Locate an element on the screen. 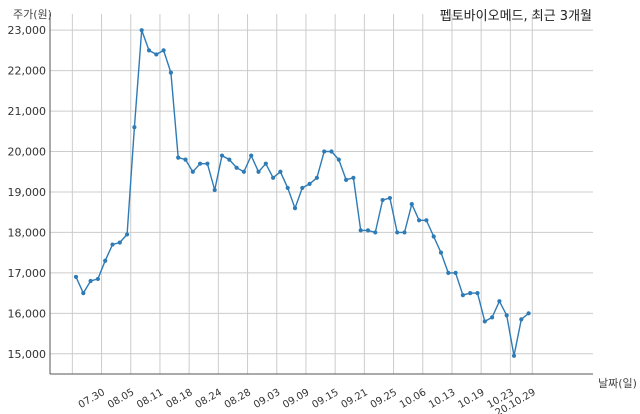  x-tick-label: 09.03 is located at coordinates (267, 399).